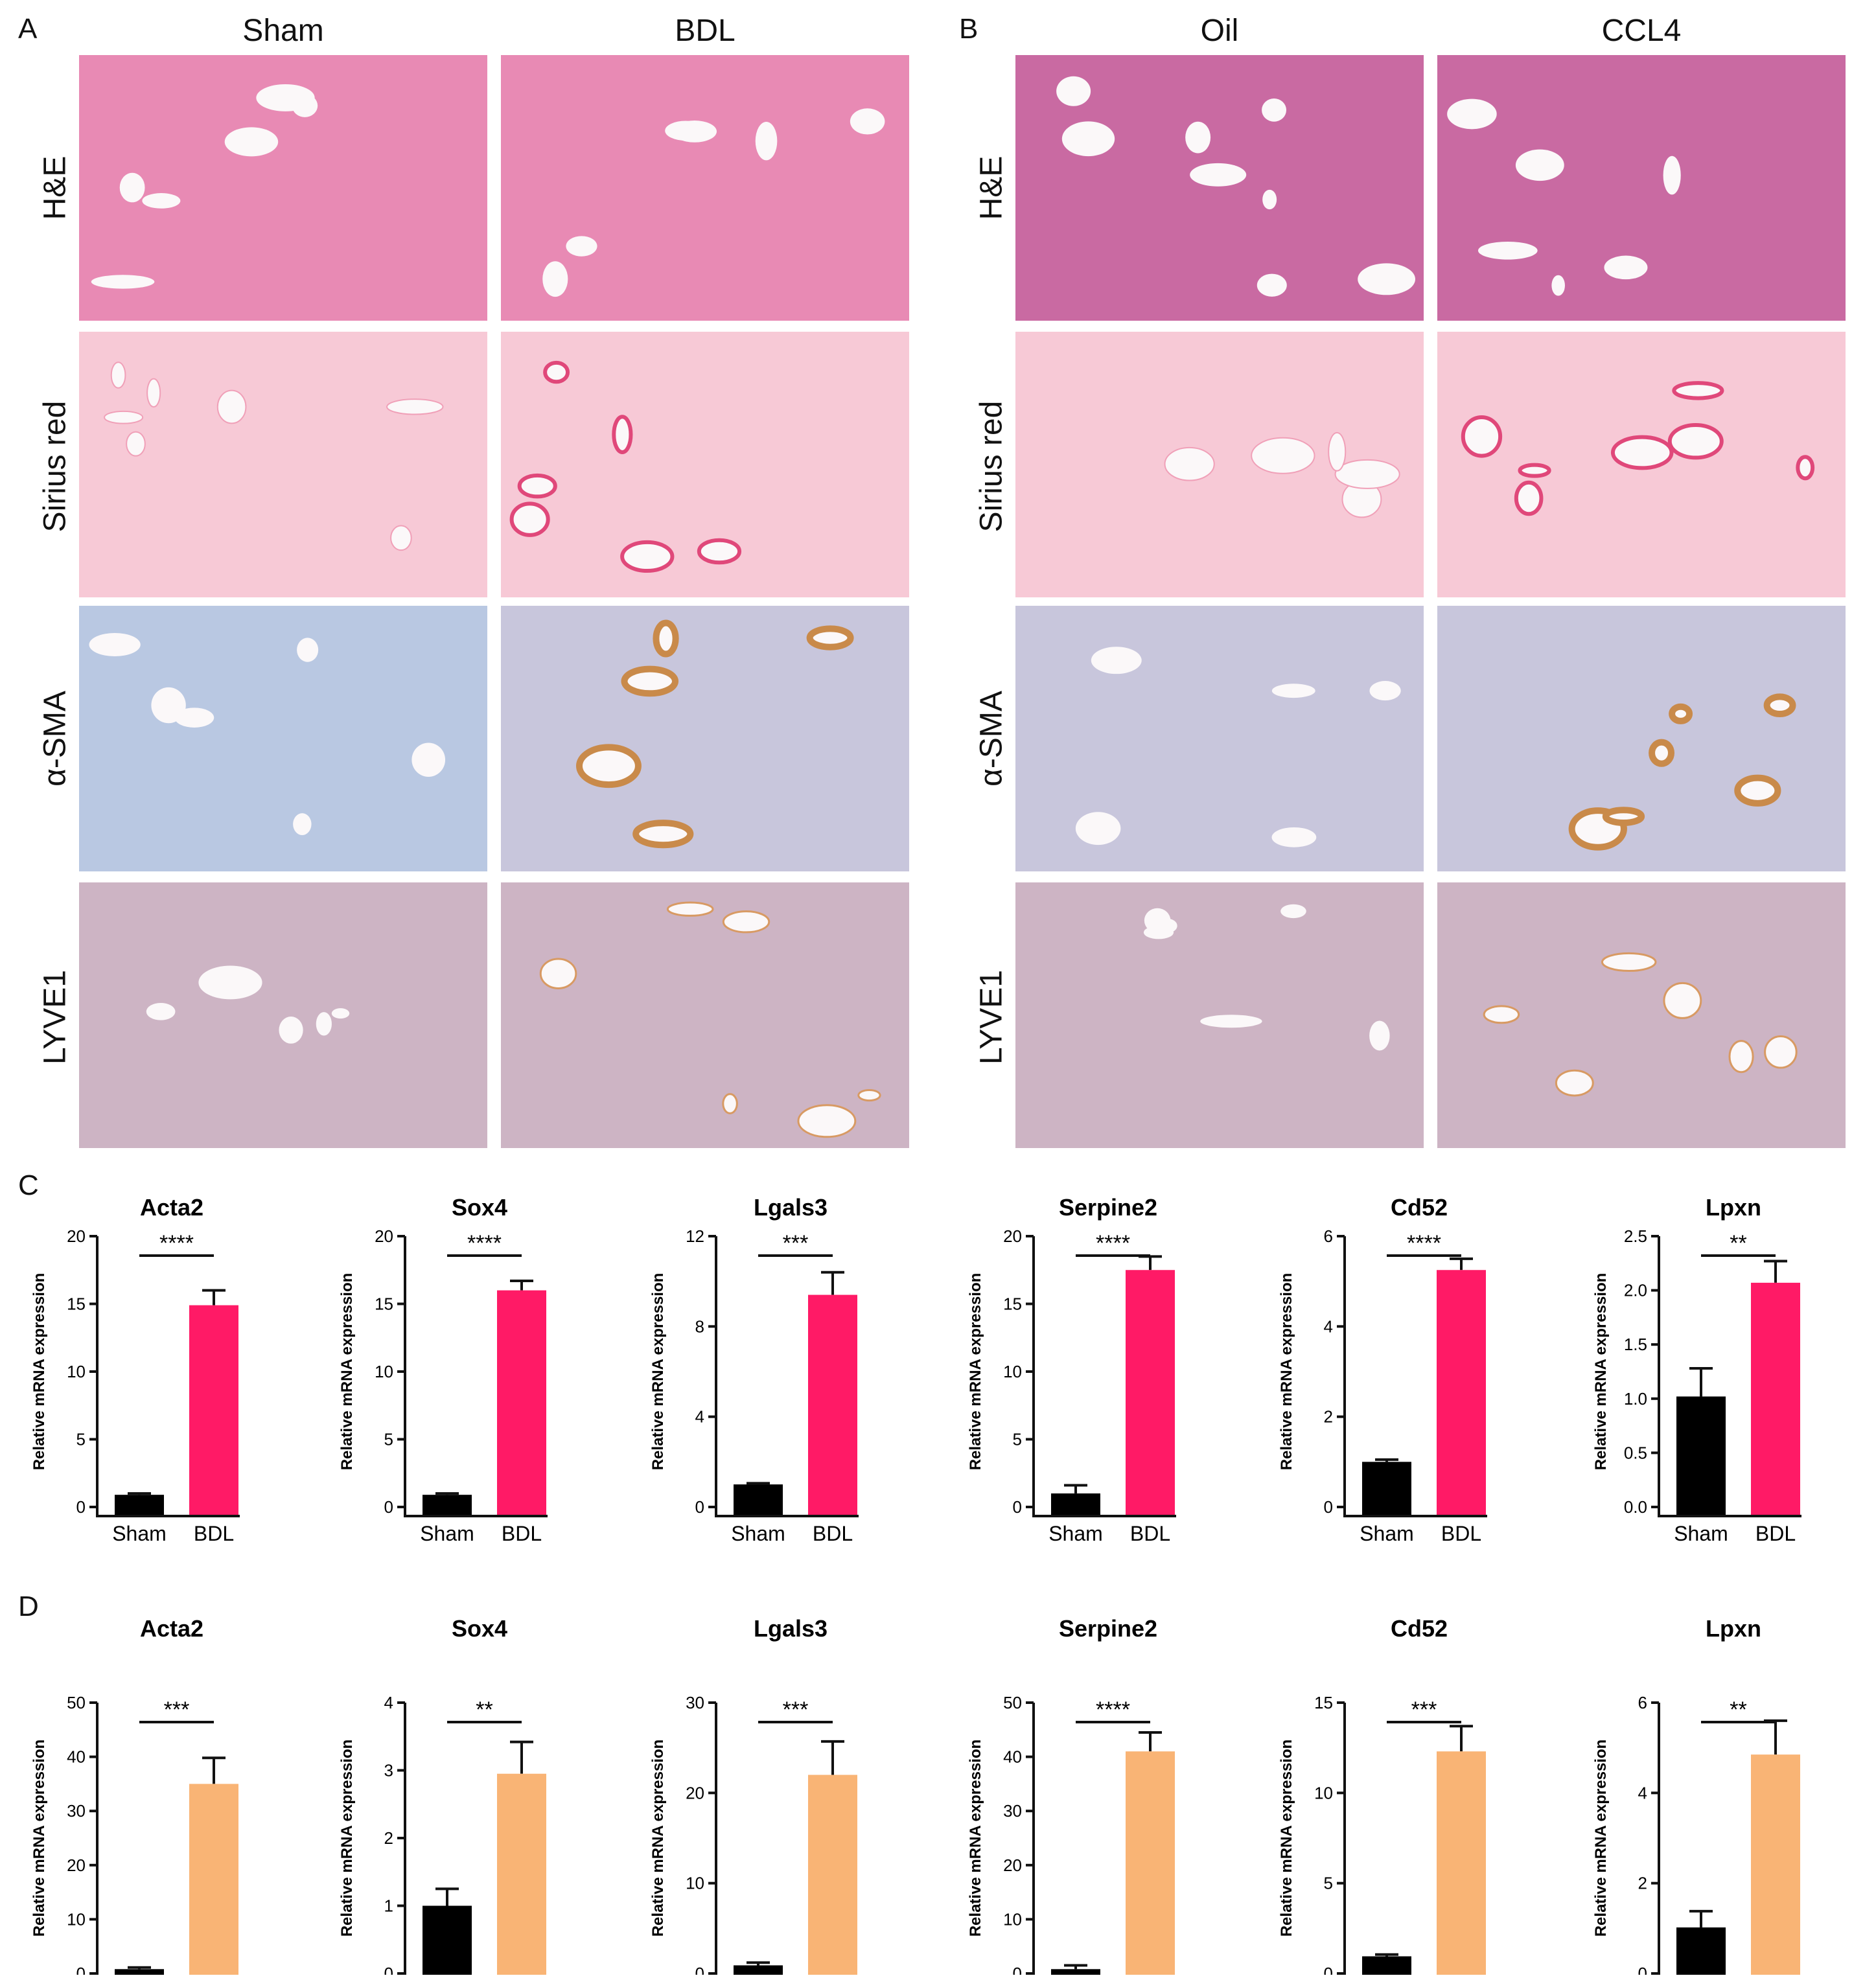  What do you see at coordinates (699, 1326) in the screenshot?
I see `y-tick-label: 8` at bounding box center [699, 1326].